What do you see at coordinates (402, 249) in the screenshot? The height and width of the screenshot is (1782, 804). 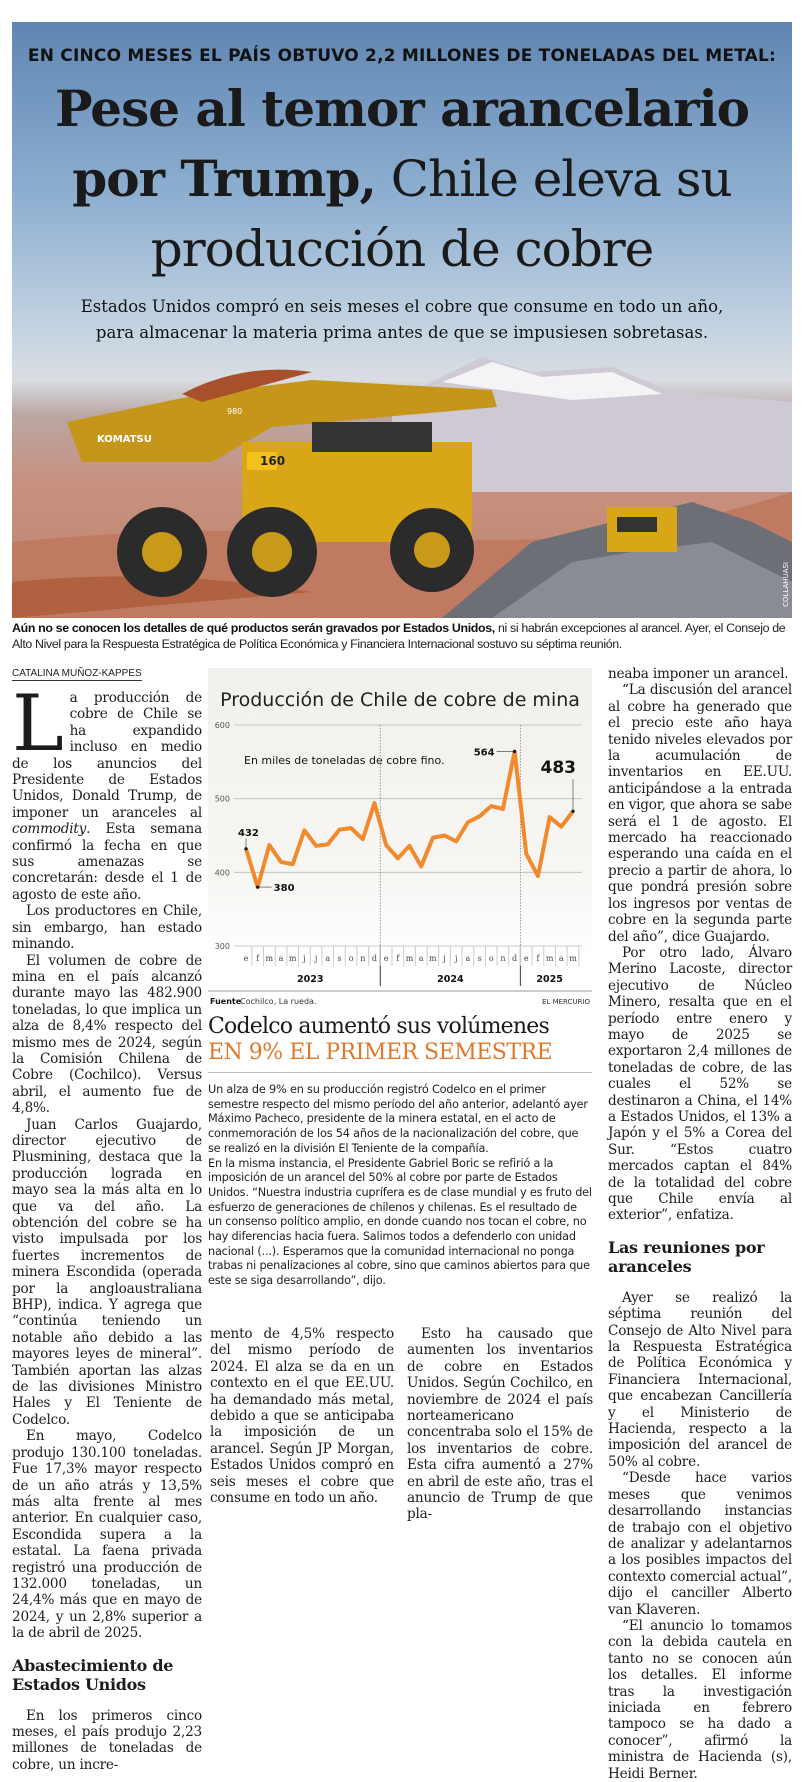 I see `headline-line3: producción de cobre` at bounding box center [402, 249].